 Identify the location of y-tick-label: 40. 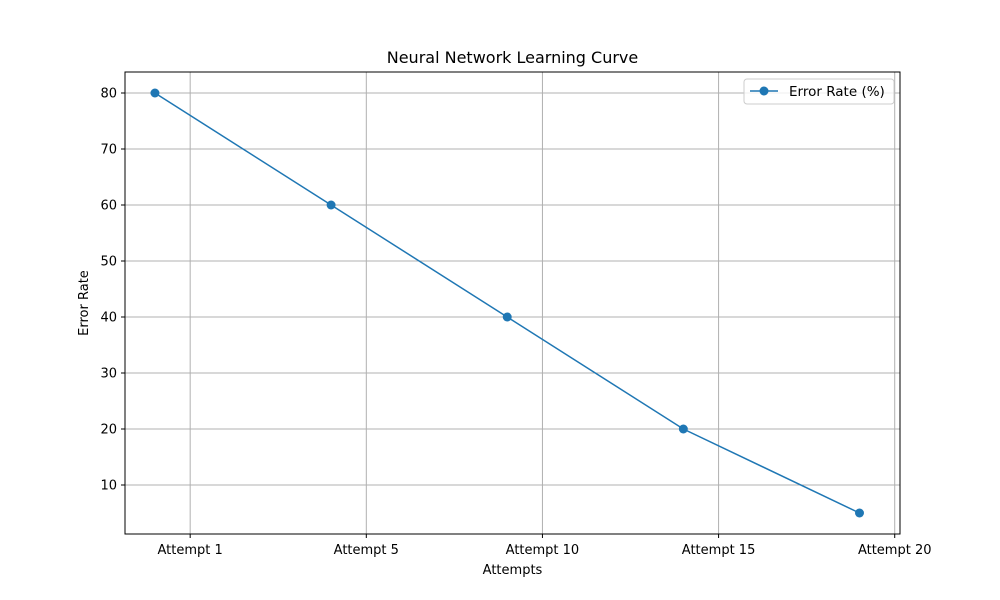
(108, 318).